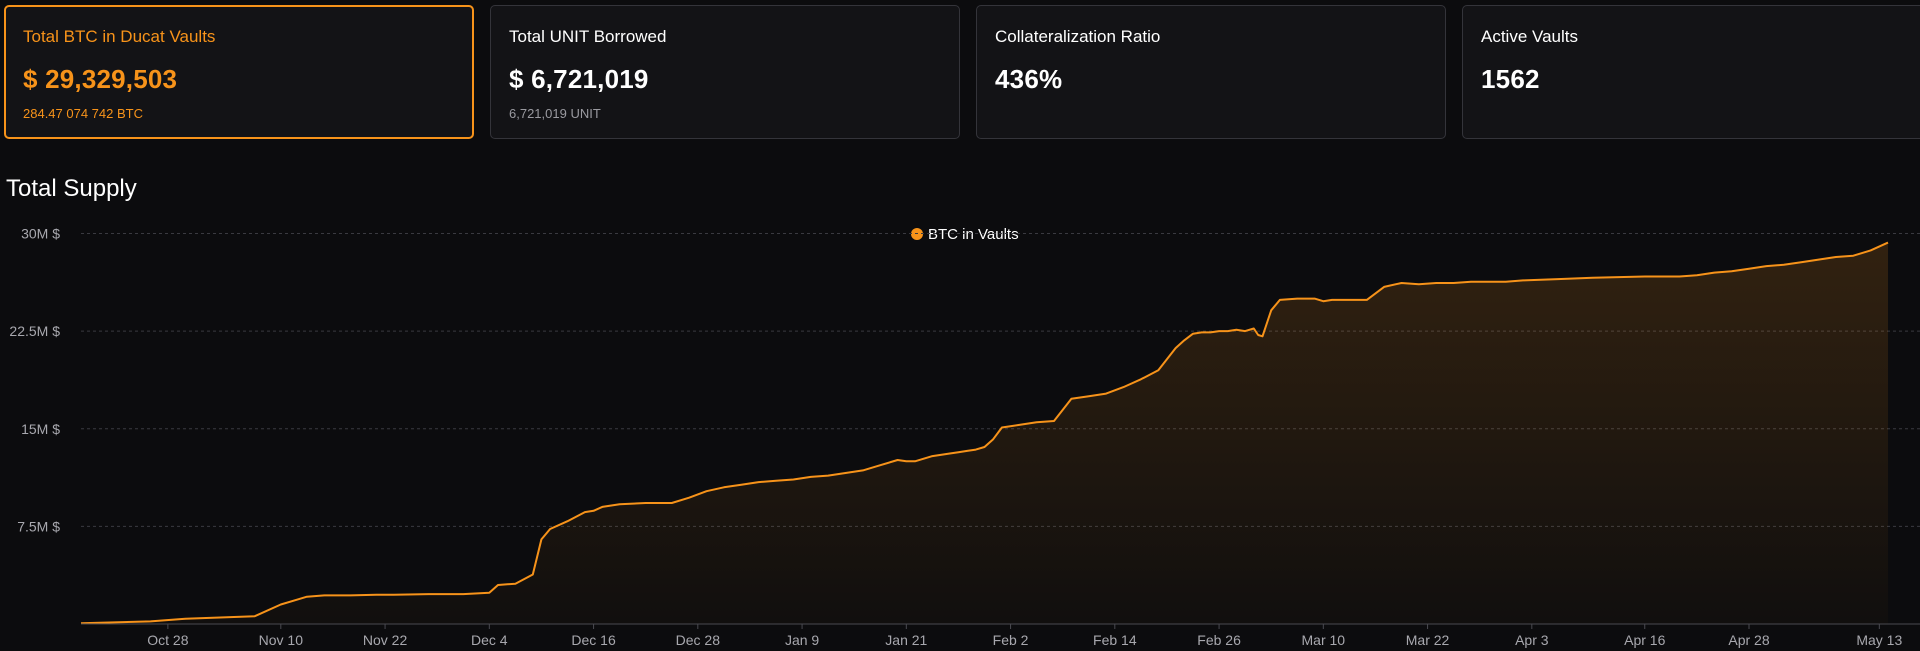 The image size is (1920, 651). Describe the element at coordinates (1324, 640) in the screenshot. I see `x-tick-label: Mar 10` at that location.